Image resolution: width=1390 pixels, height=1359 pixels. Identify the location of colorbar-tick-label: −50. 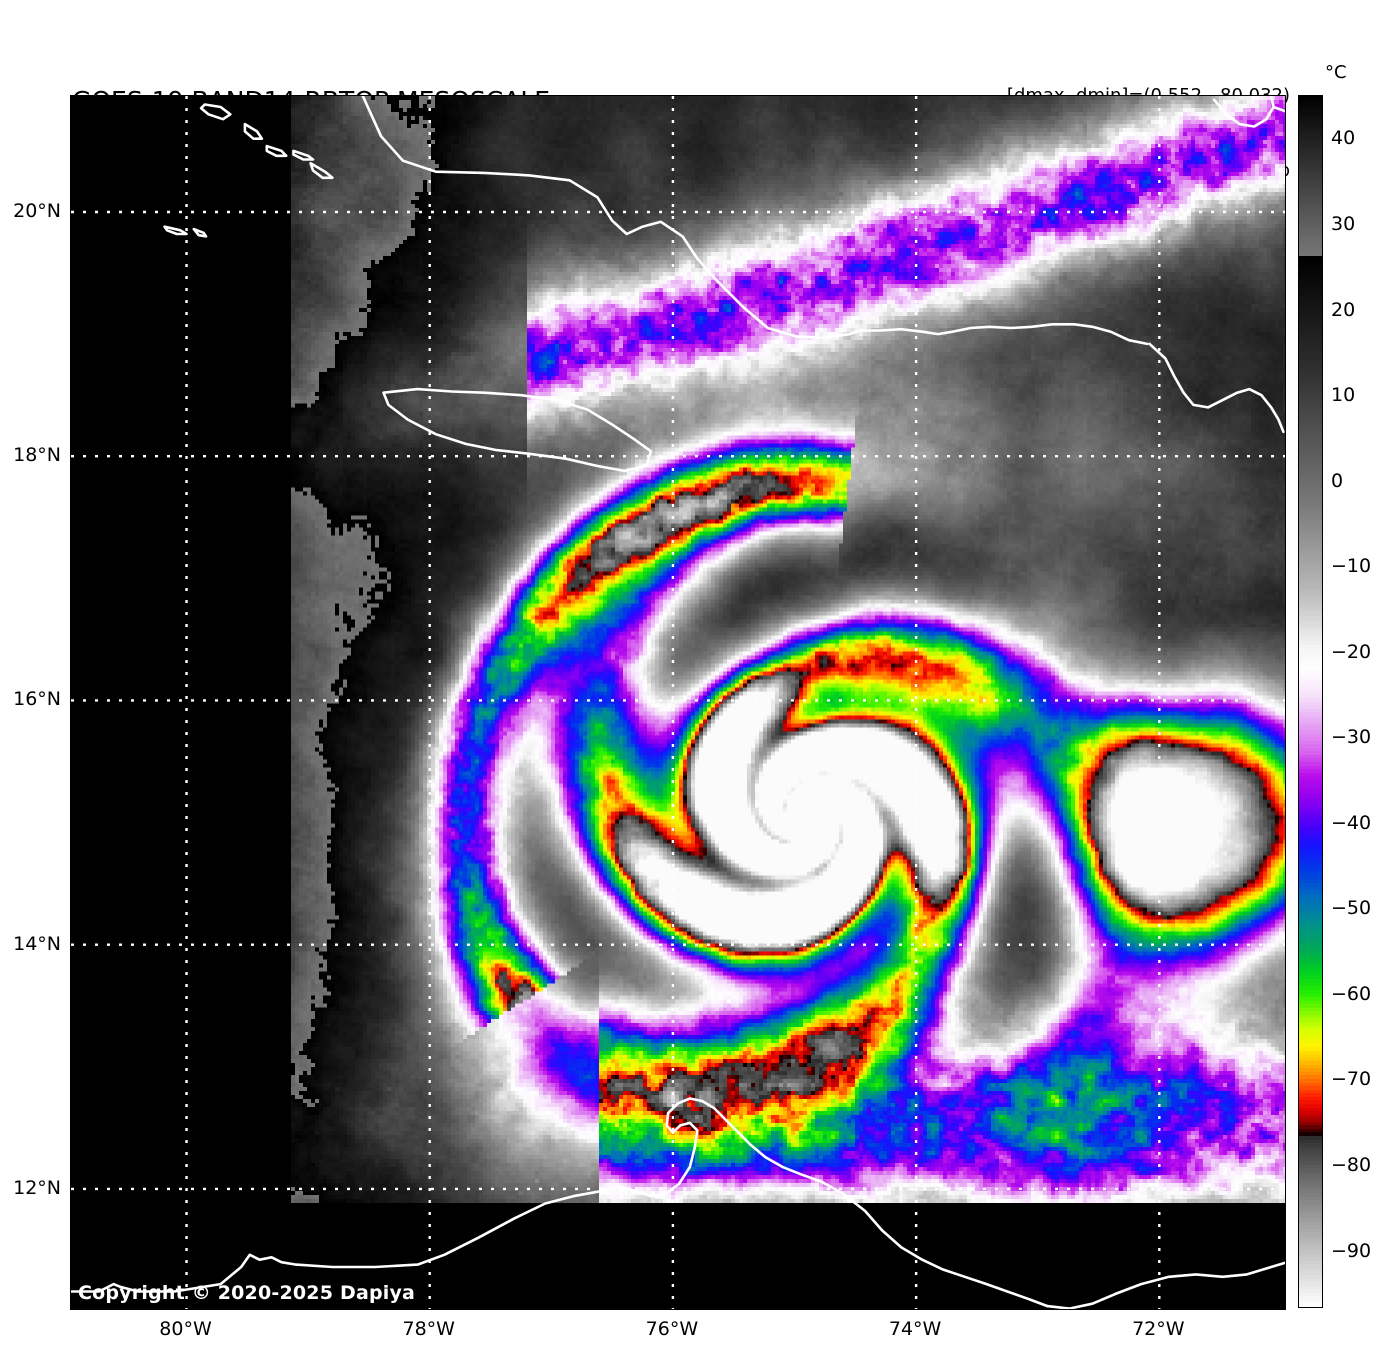
(1351, 908).